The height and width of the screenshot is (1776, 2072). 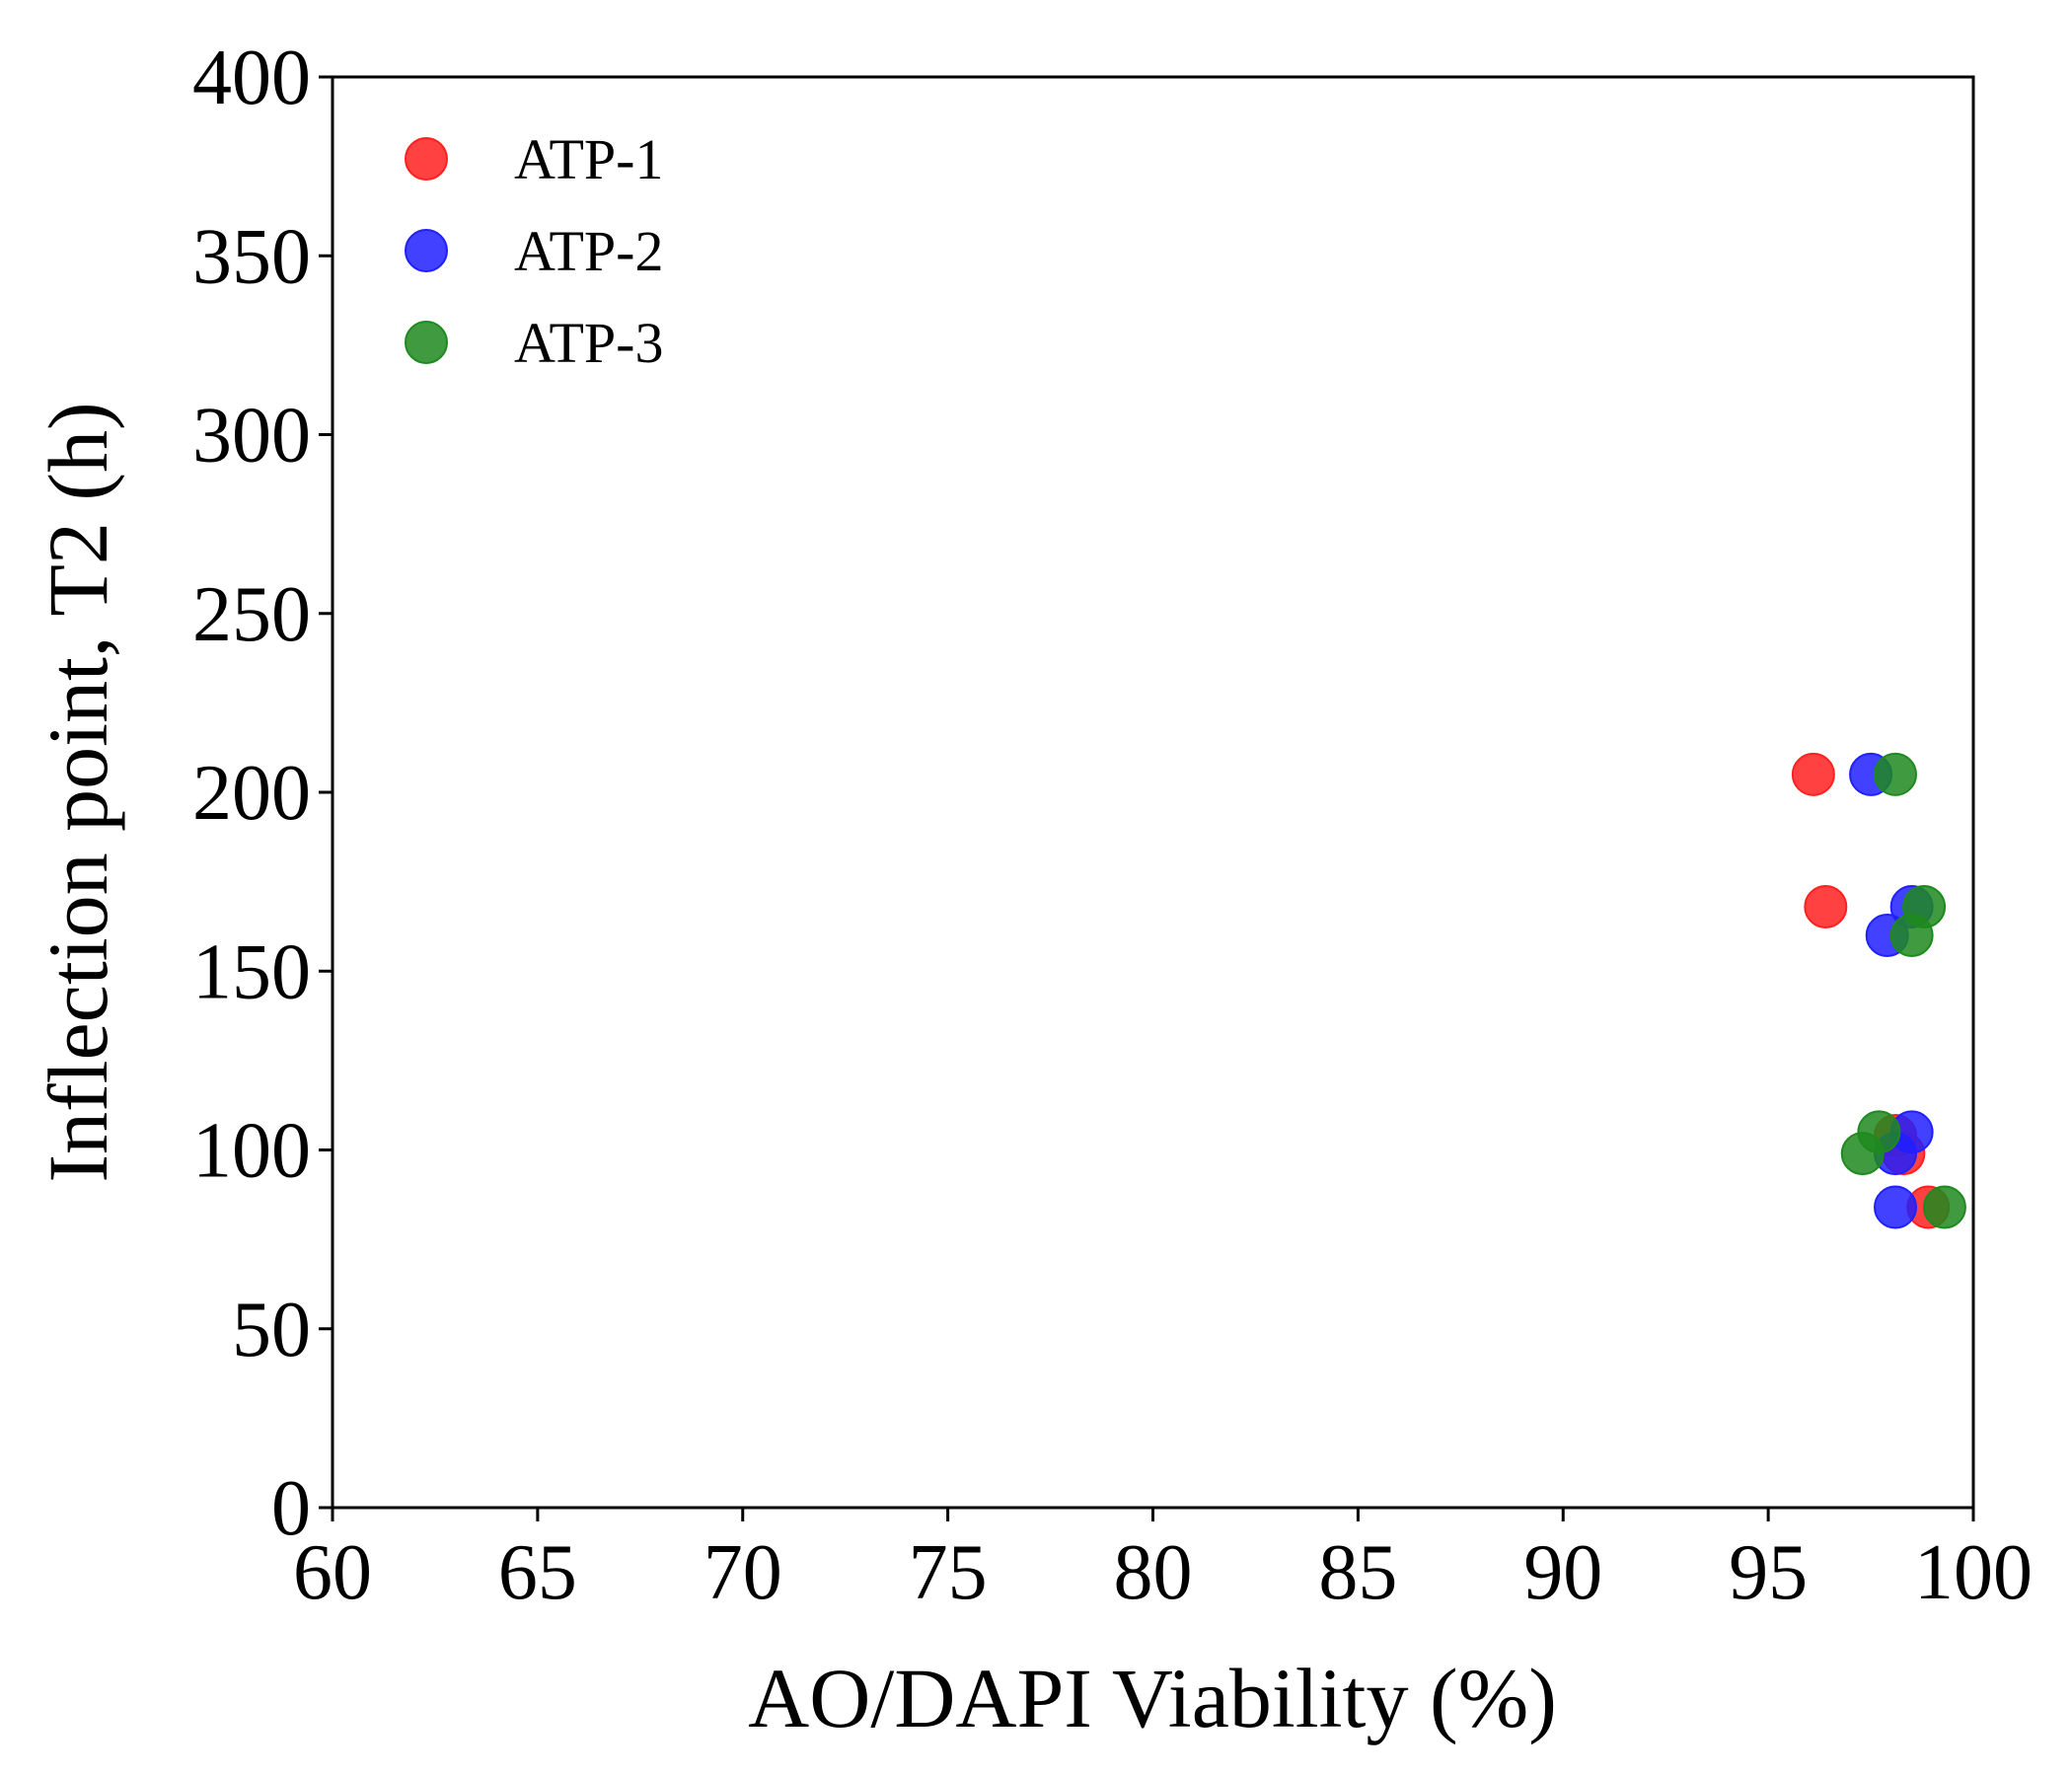 I want to click on x-axis-label: AO/DAPI Viability (%), so click(x=1152, y=1698).